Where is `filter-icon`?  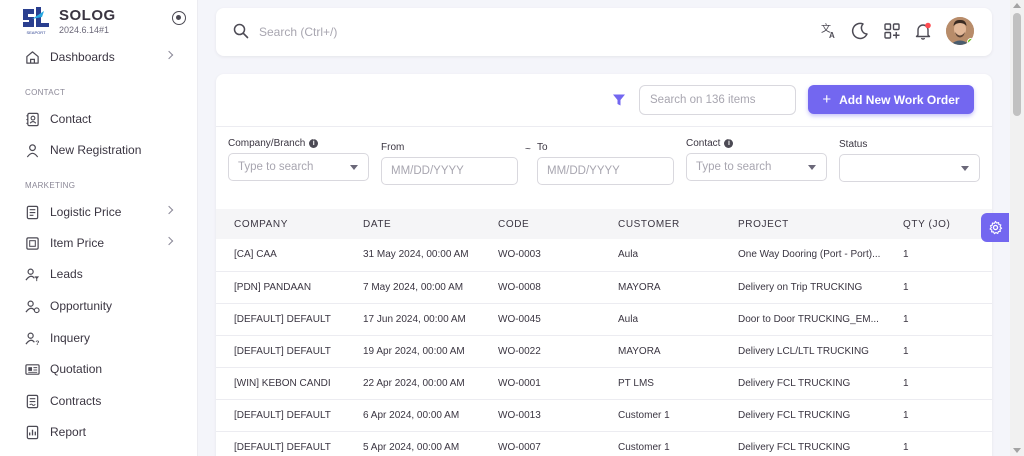 filter-icon is located at coordinates (619, 100).